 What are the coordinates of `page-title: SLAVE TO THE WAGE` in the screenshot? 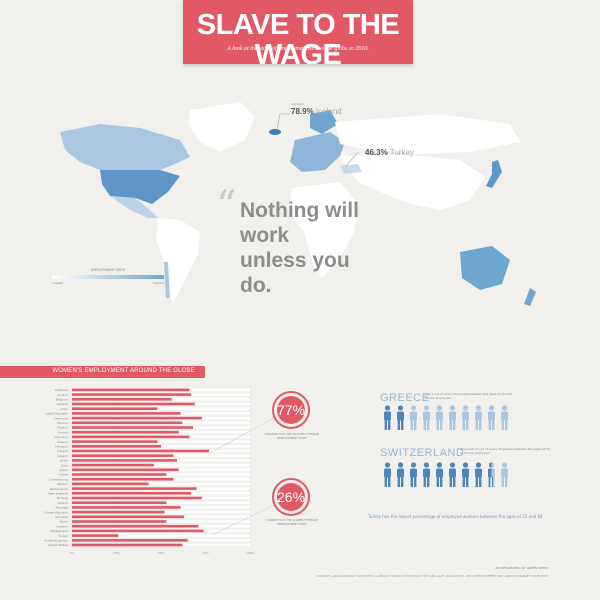 It's located at (298, 40).